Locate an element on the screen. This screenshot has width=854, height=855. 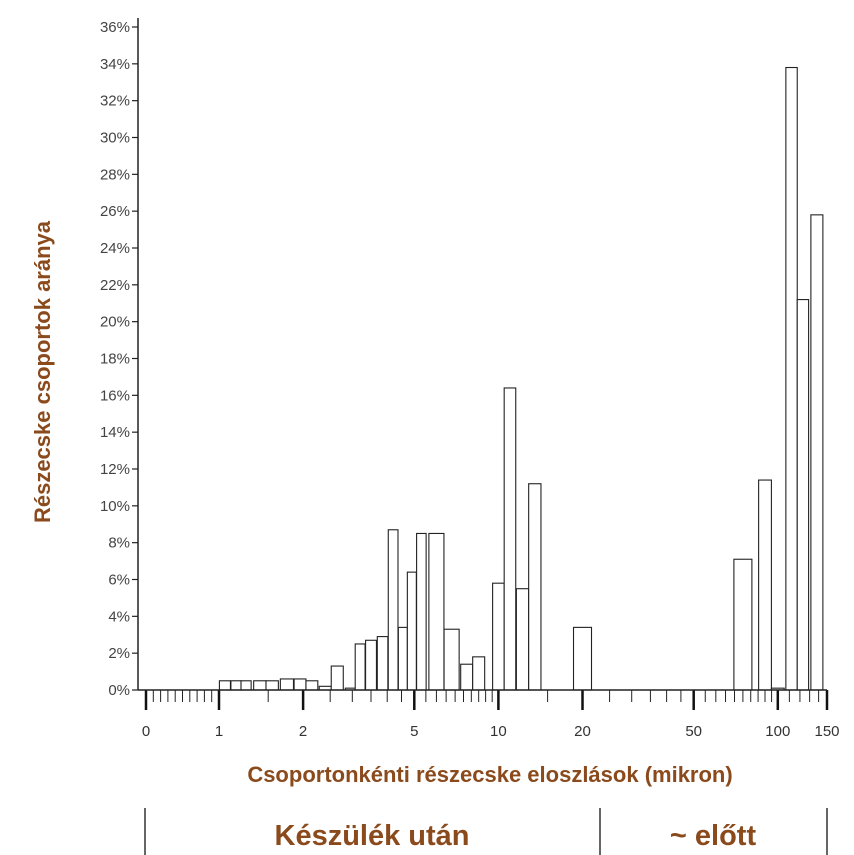
y-tick-label: 32% is located at coordinates (115, 101).